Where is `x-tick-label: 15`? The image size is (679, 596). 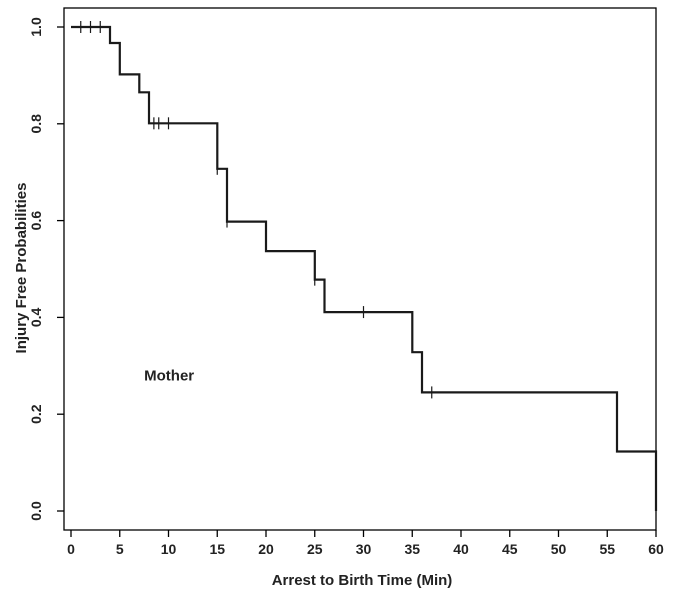
x-tick-label: 15 is located at coordinates (217, 549).